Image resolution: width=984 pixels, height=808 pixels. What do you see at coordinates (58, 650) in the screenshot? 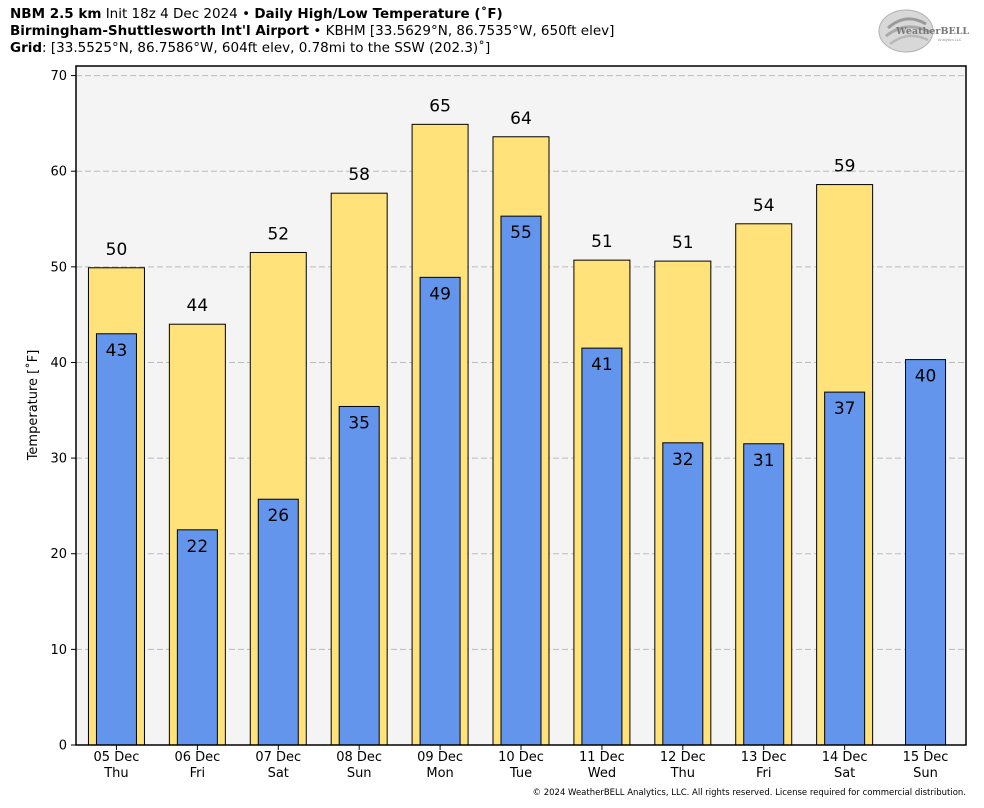
I see `y-tick-label: 10` at bounding box center [58, 650].